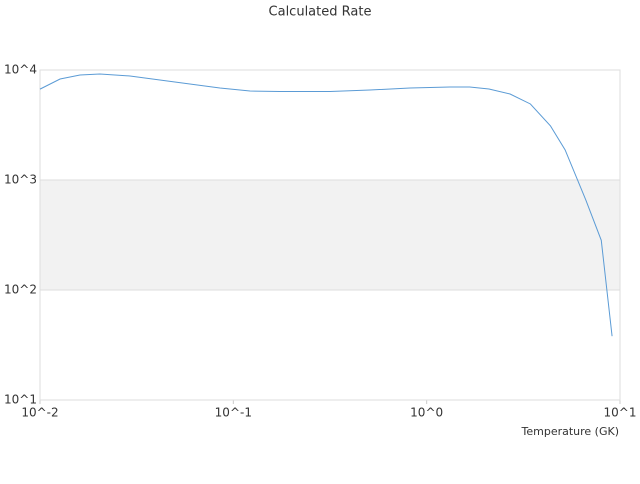 The width and height of the screenshot is (640, 484). What do you see at coordinates (426, 413) in the screenshot?
I see `x-tick-label: 10^0` at bounding box center [426, 413].